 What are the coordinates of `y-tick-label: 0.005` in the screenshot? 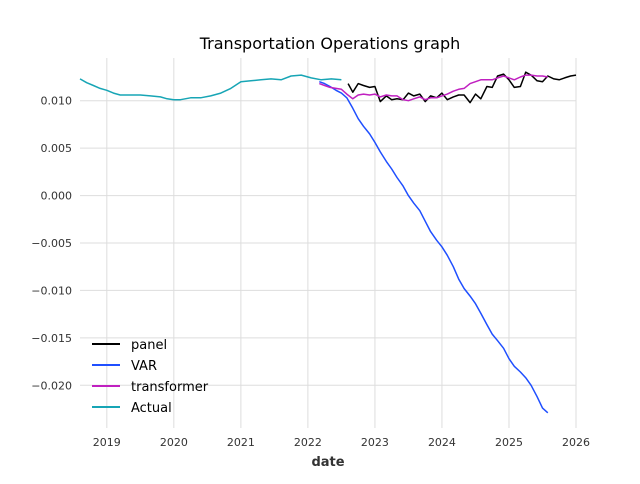 It's located at (57, 148).